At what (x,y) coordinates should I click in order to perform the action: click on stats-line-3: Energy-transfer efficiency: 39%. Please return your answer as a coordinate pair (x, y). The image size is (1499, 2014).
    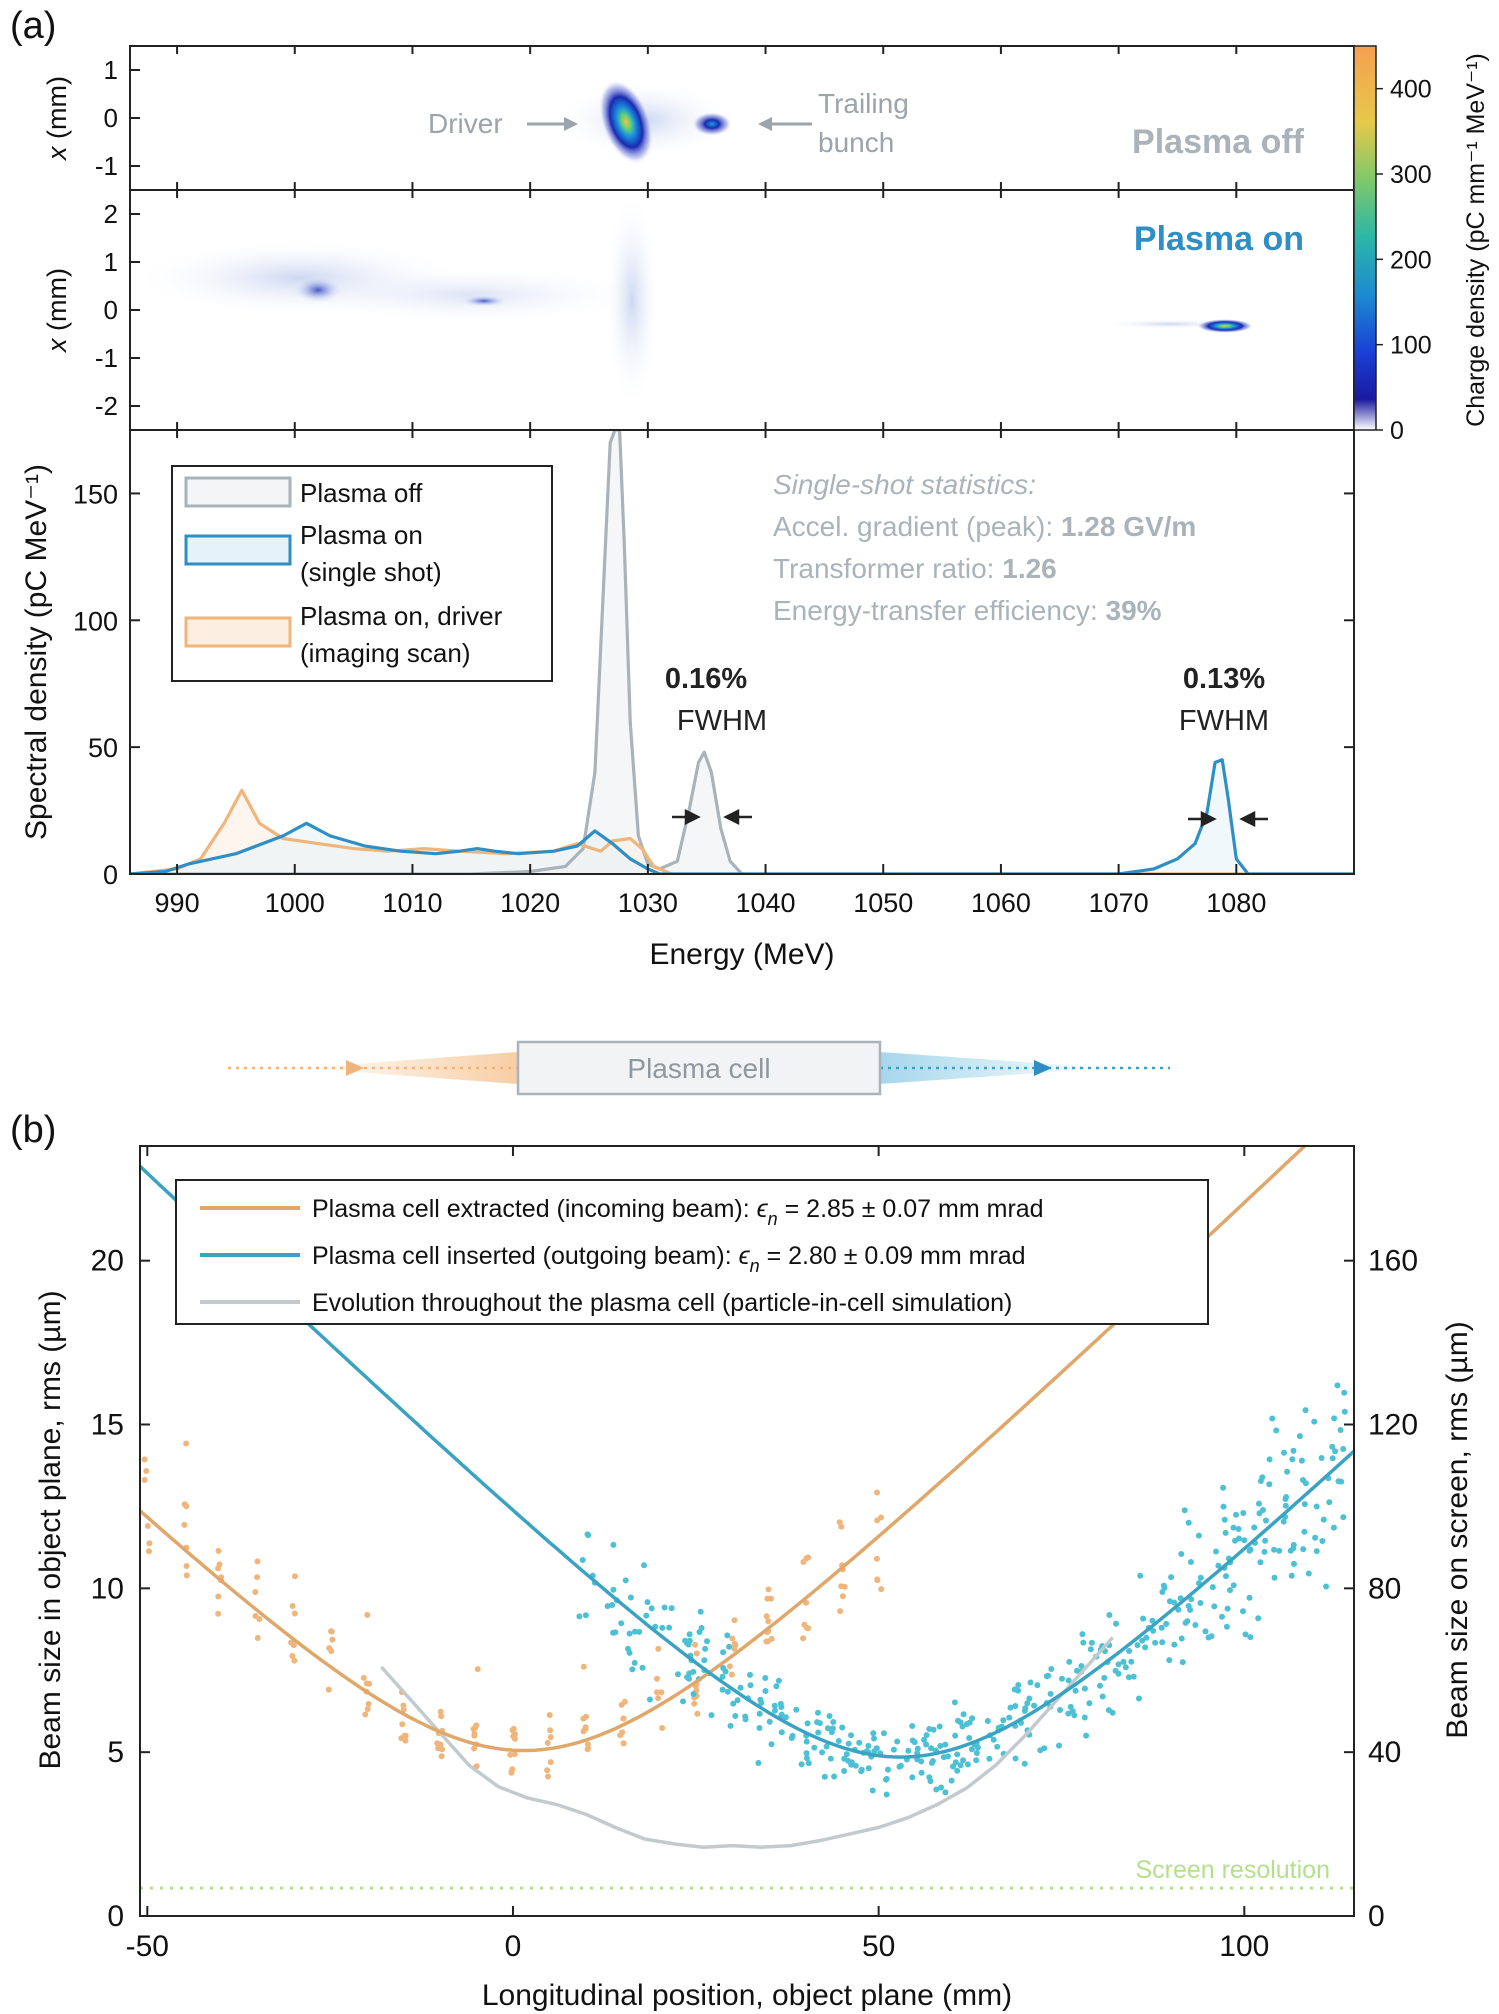
    Looking at the image, I should click on (967, 610).